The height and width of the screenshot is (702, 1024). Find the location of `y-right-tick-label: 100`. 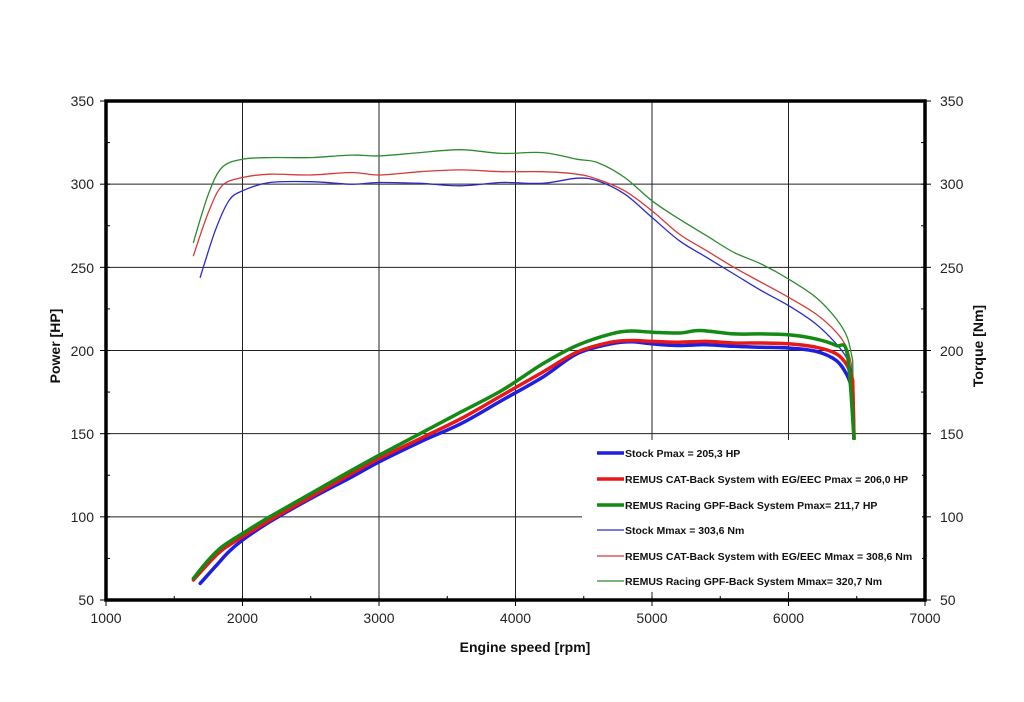

y-right-tick-label: 100 is located at coordinates (952, 517).